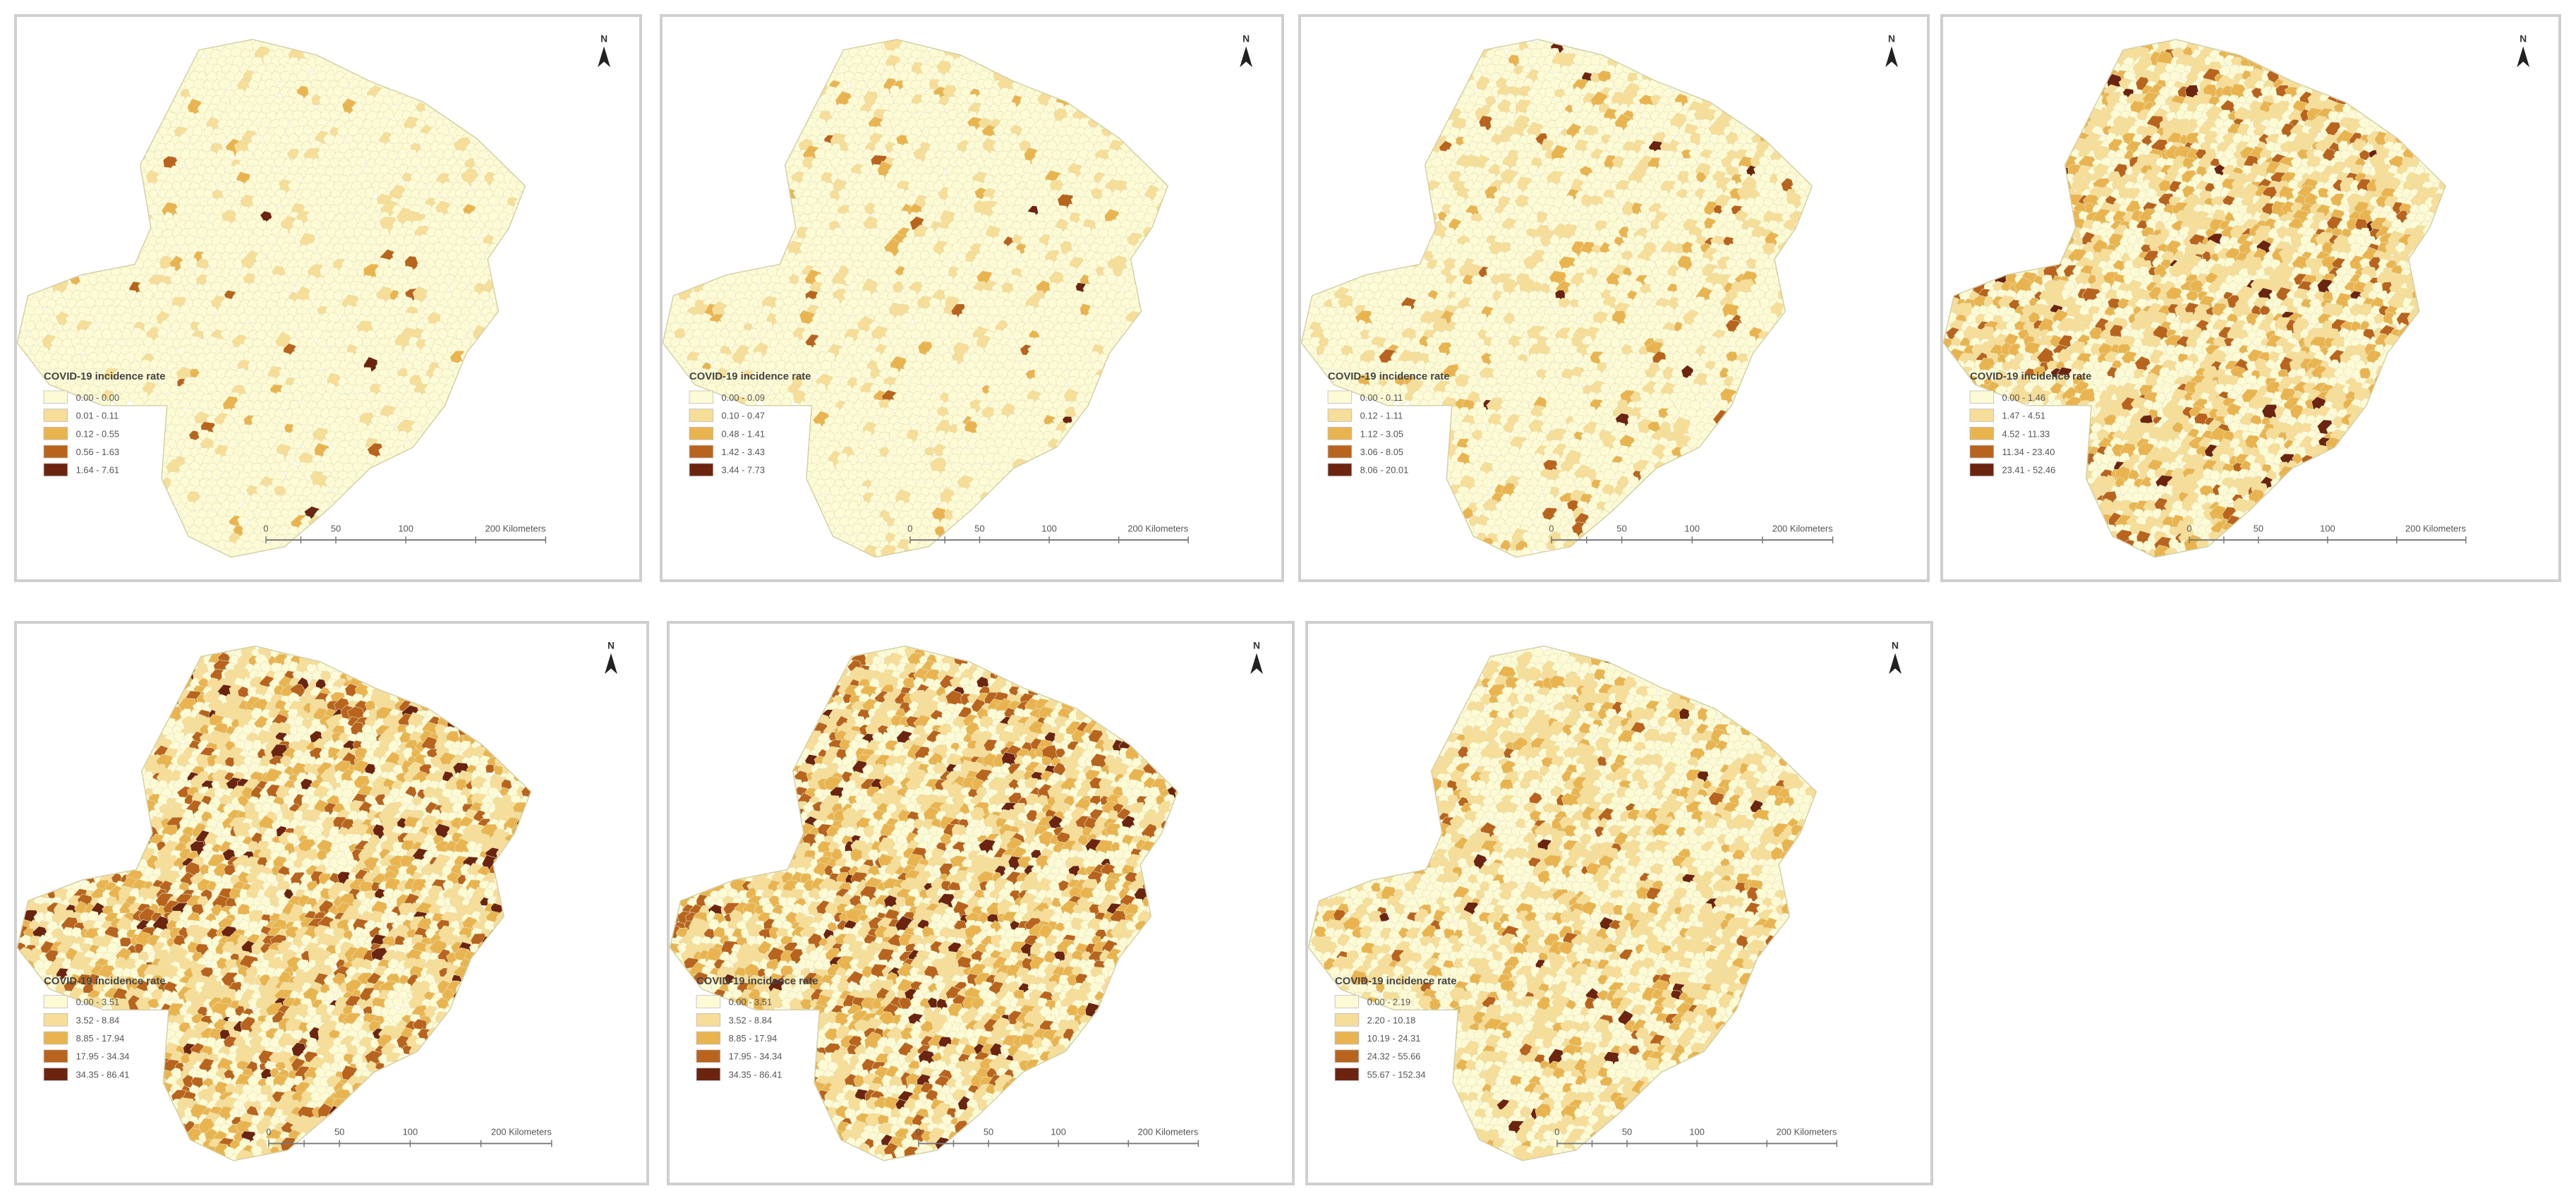  Describe the element at coordinates (744, 416) in the screenshot. I see `legend-label: 0.10 - 0.47` at that location.